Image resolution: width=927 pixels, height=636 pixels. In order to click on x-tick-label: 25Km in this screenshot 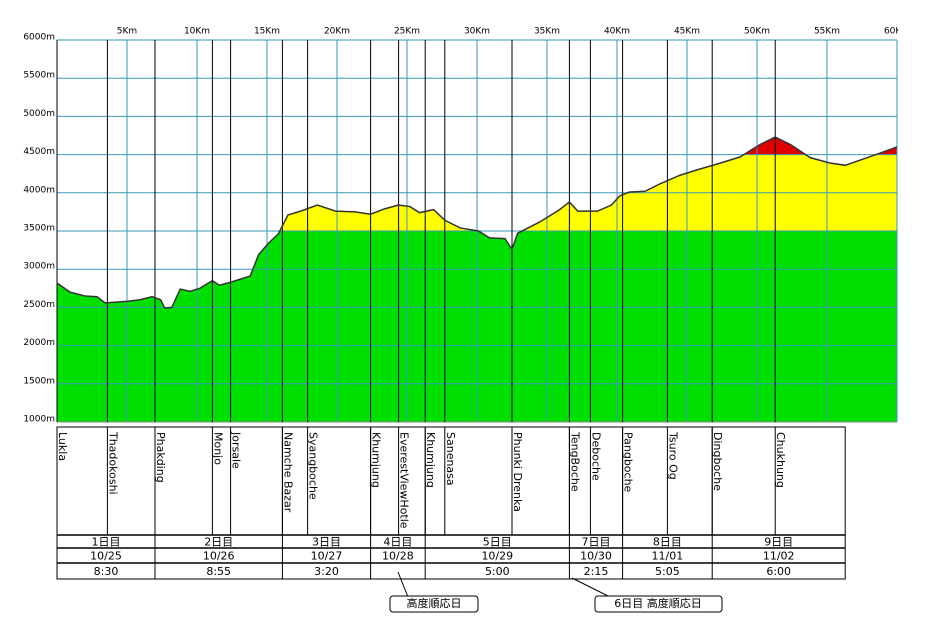, I will do `click(407, 32)`.